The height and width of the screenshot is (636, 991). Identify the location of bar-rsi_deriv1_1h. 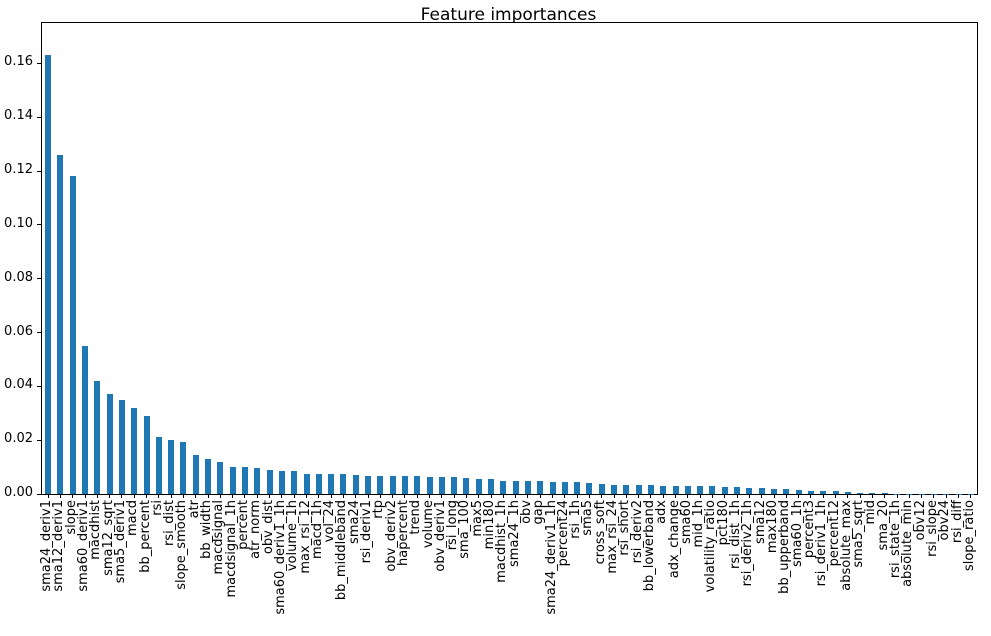
(823, 492).